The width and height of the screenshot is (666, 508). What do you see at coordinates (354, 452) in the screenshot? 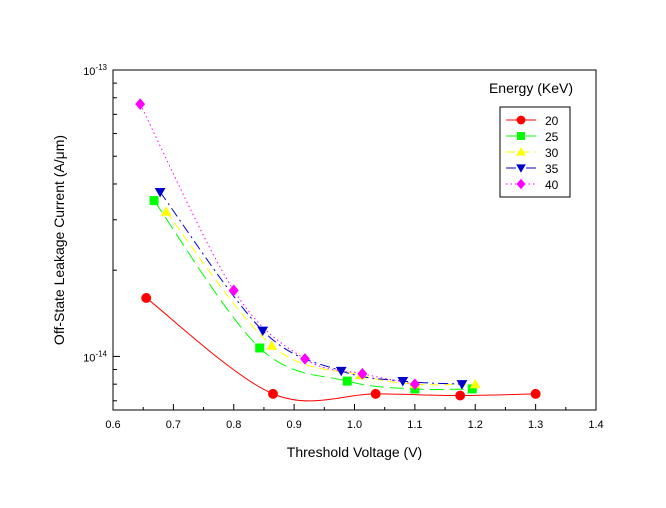
I see `x-axis-label: Threshold Voltage (V)` at bounding box center [354, 452].